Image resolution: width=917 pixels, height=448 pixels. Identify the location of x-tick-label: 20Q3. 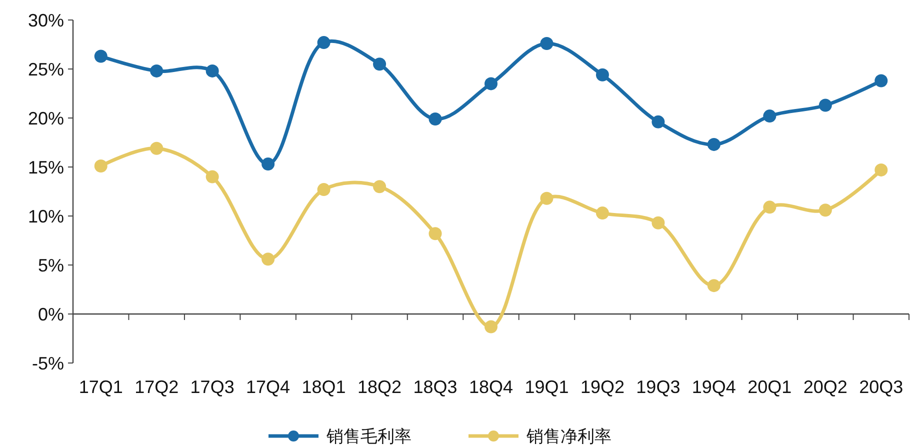
(881, 387).